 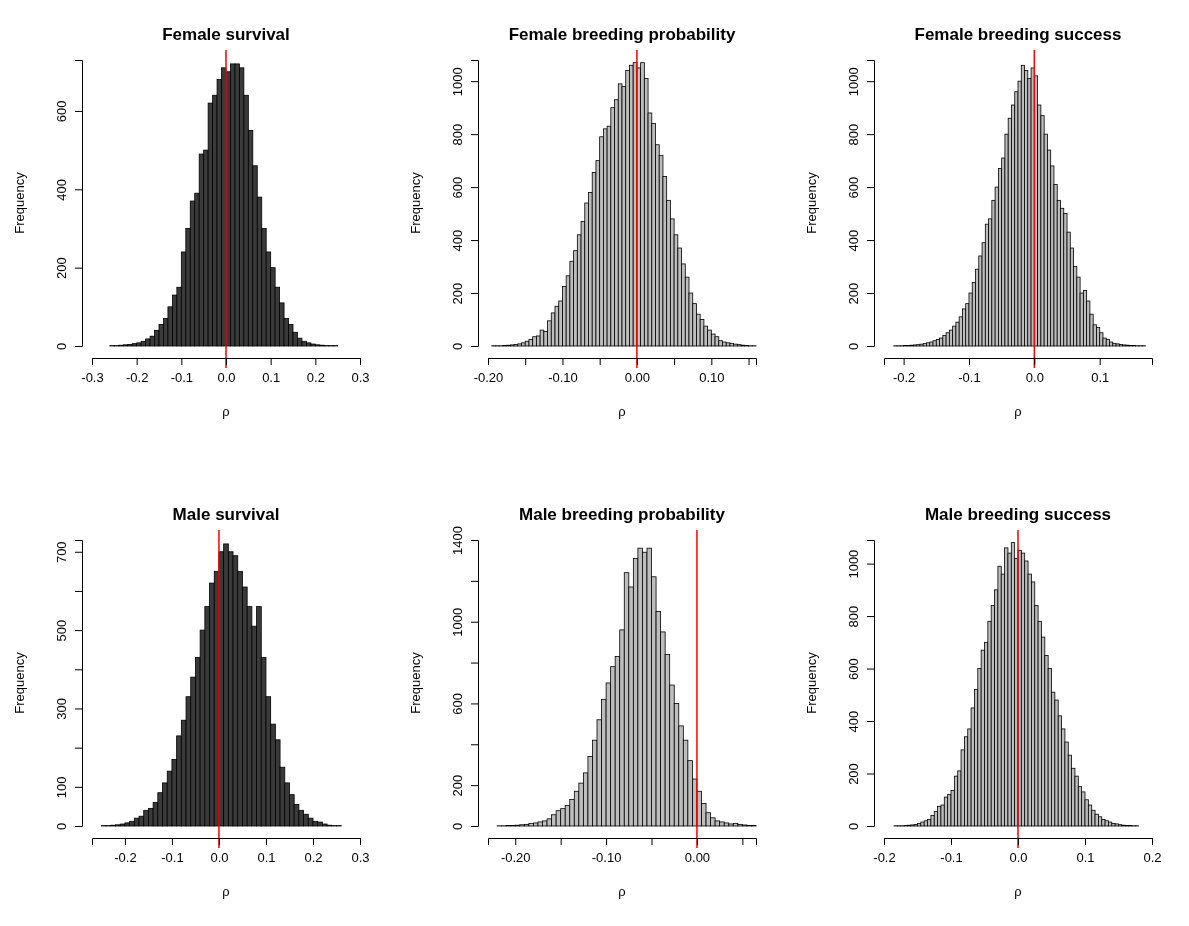 What do you see at coordinates (457, 540) in the screenshot?
I see `y-tick-label: 1400` at bounding box center [457, 540].